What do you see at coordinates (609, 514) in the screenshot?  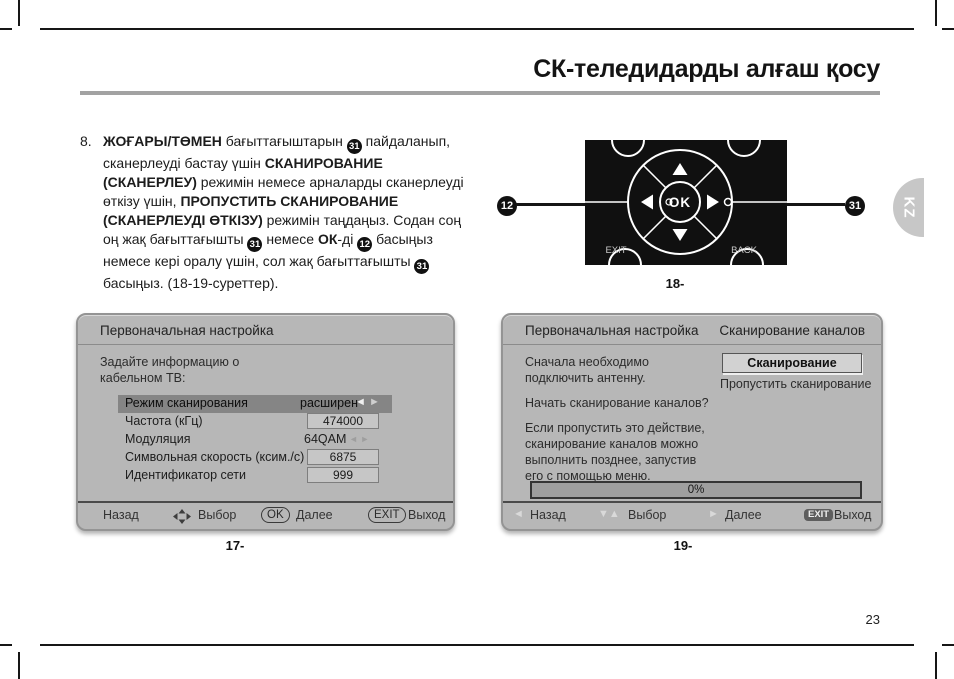 I see `up-down-triangles-icon: ▼▲` at bounding box center [609, 514].